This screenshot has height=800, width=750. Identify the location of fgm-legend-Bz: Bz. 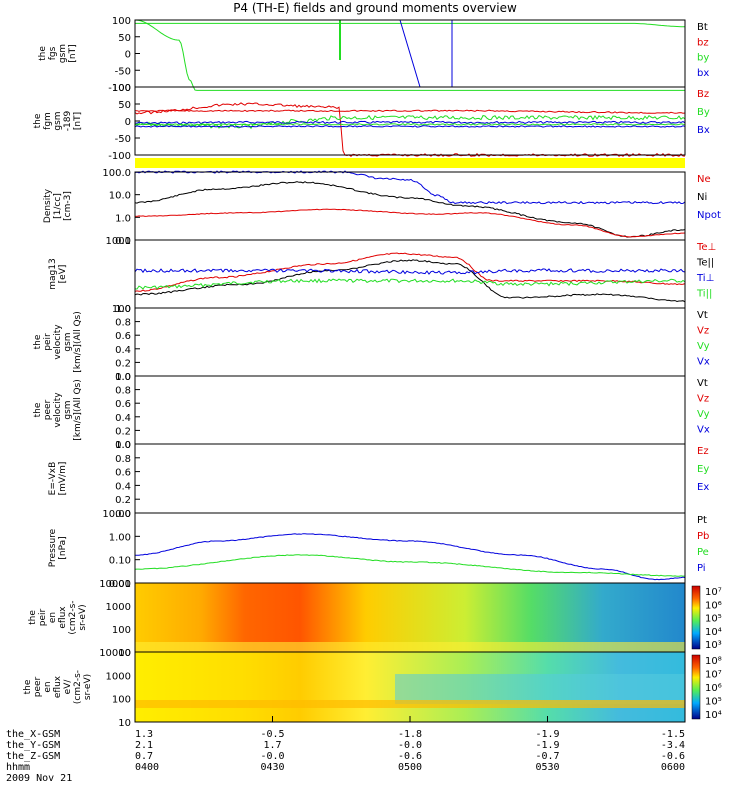
(703, 94).